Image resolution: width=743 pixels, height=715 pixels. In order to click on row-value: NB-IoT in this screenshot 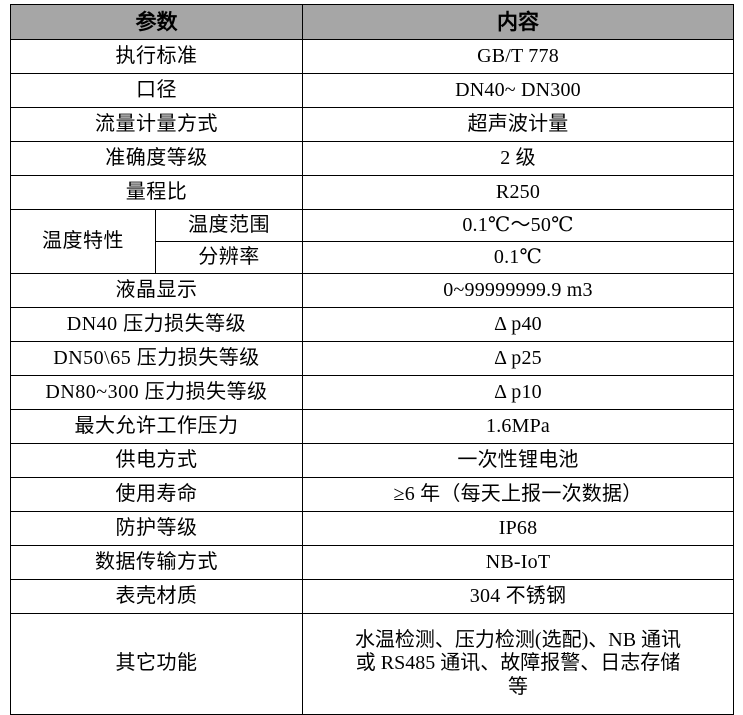, I will do `click(518, 562)`.